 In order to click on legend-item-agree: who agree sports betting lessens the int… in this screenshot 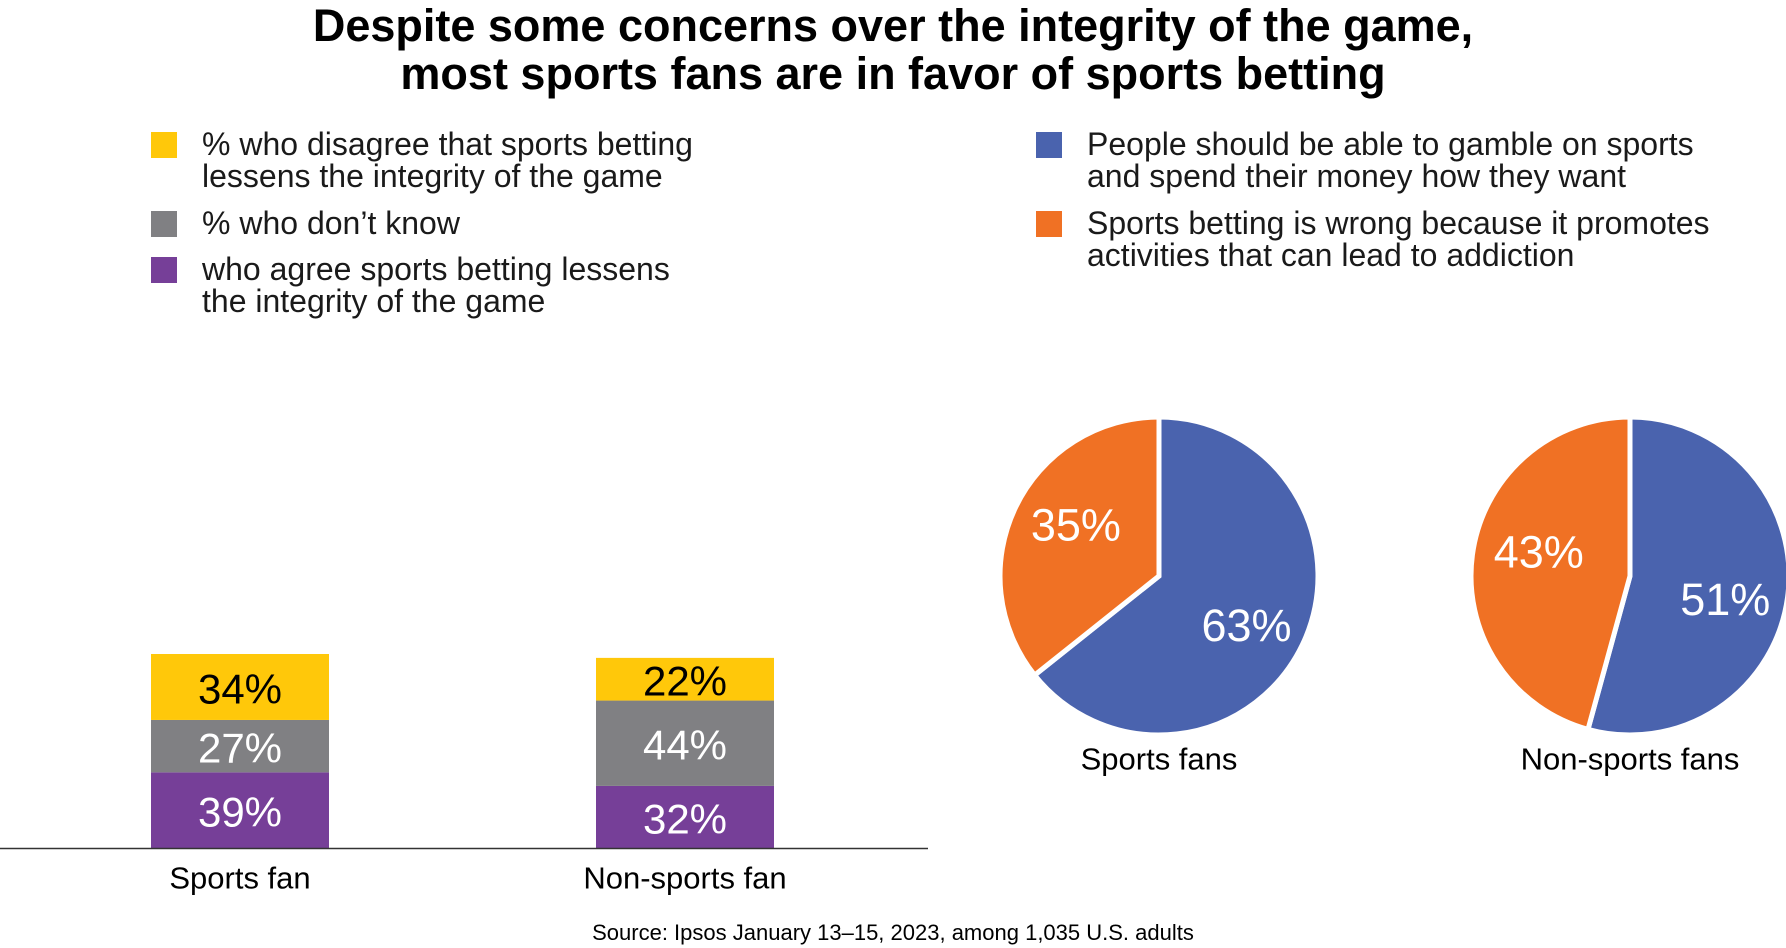, I will do `click(410, 285)`.